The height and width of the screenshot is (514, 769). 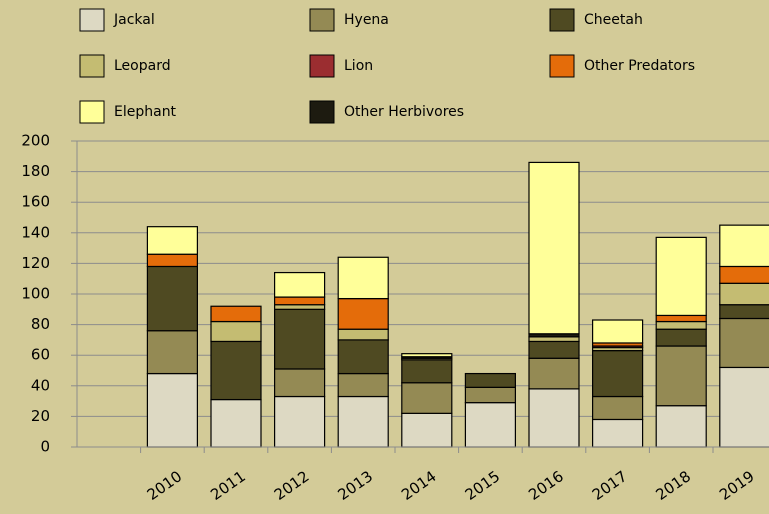 I want to click on y-tick-label: 180, so click(x=35, y=171).